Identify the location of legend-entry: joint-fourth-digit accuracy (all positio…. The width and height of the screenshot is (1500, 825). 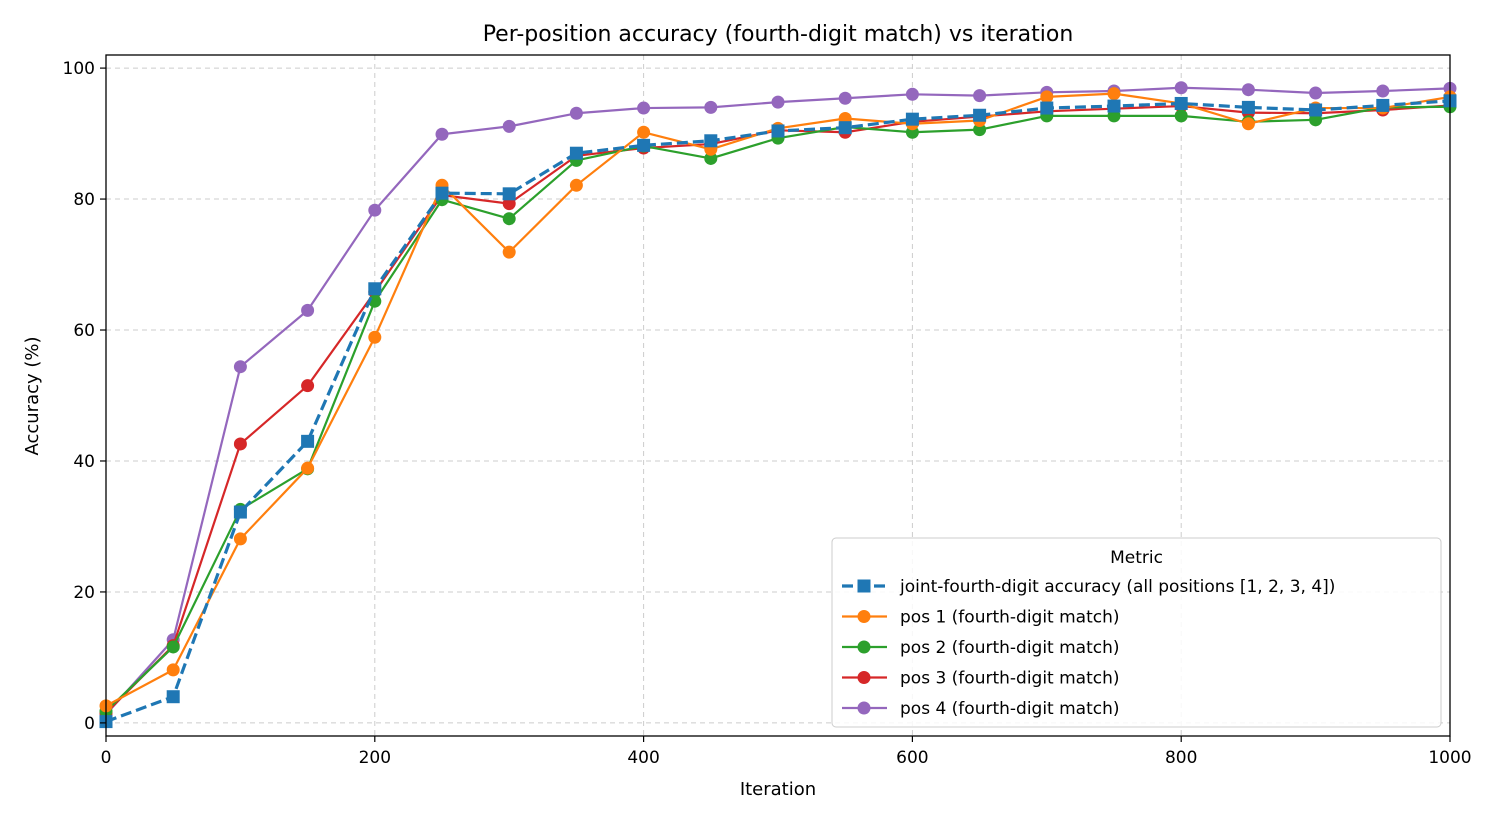
(1088, 587).